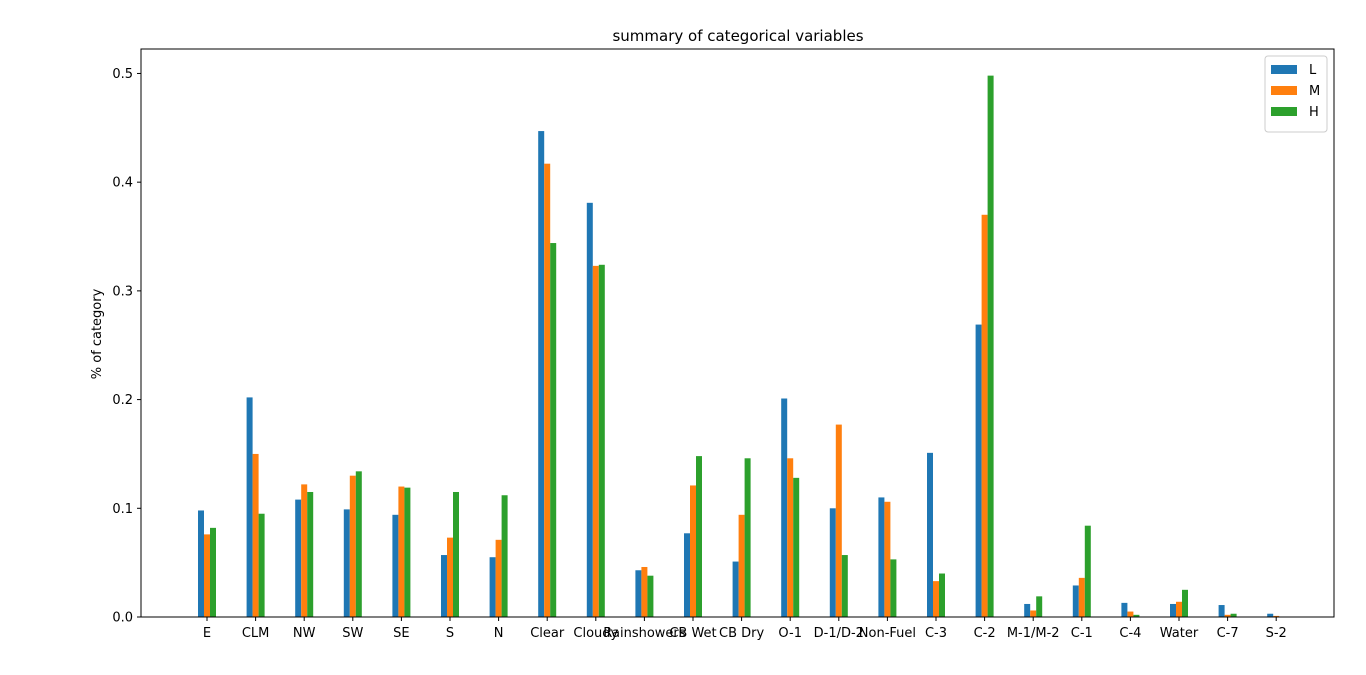 This screenshot has width=1366, height=675. What do you see at coordinates (499, 633) in the screenshot?
I see `x-tick-label: N` at bounding box center [499, 633].